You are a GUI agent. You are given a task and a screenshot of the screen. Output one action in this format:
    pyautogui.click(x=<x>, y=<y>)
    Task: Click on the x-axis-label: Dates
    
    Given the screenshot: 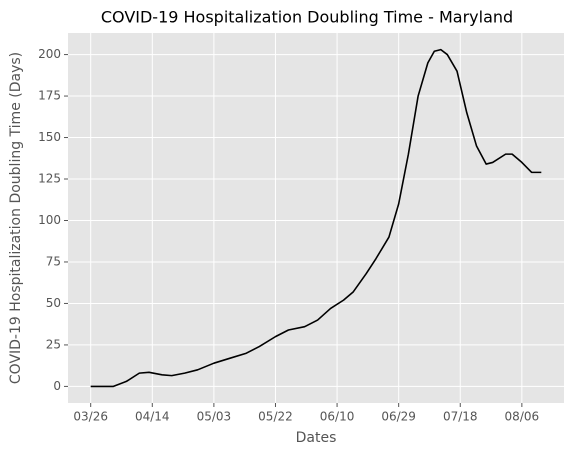 What is the action you would take?
    pyautogui.click(x=316, y=438)
    